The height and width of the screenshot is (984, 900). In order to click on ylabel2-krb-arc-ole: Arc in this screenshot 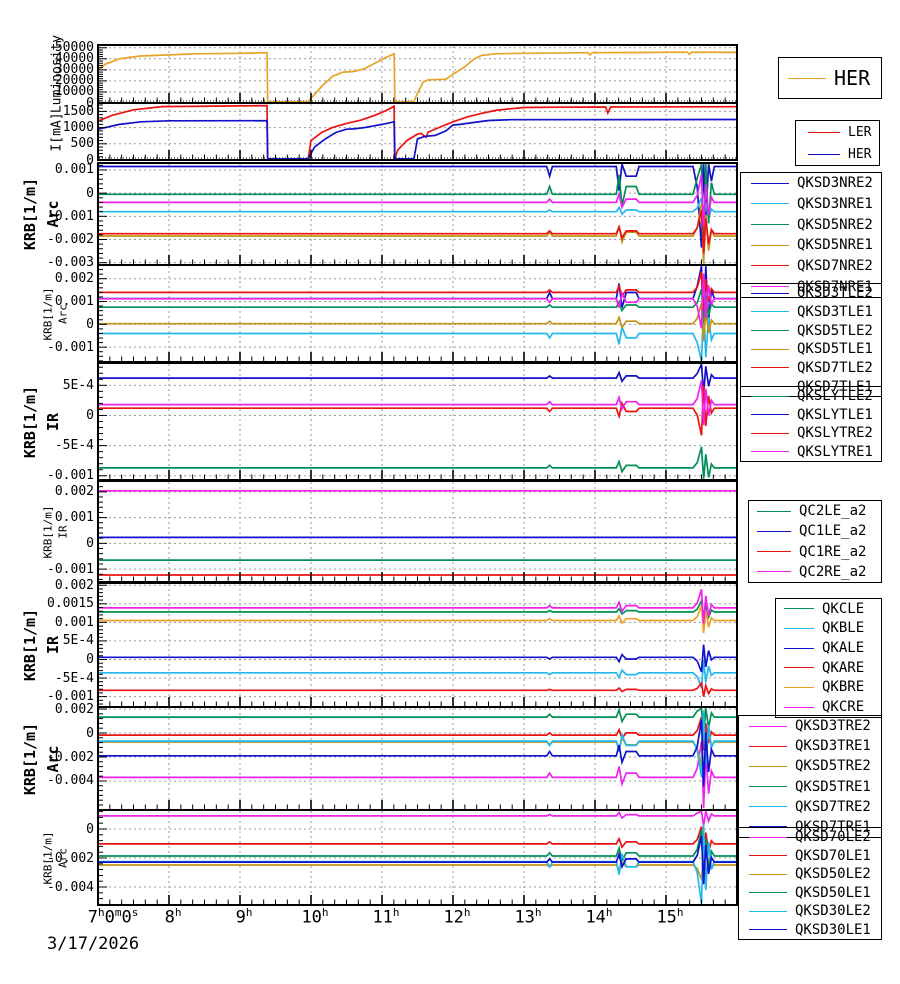, I will do `click(63, 857)`.